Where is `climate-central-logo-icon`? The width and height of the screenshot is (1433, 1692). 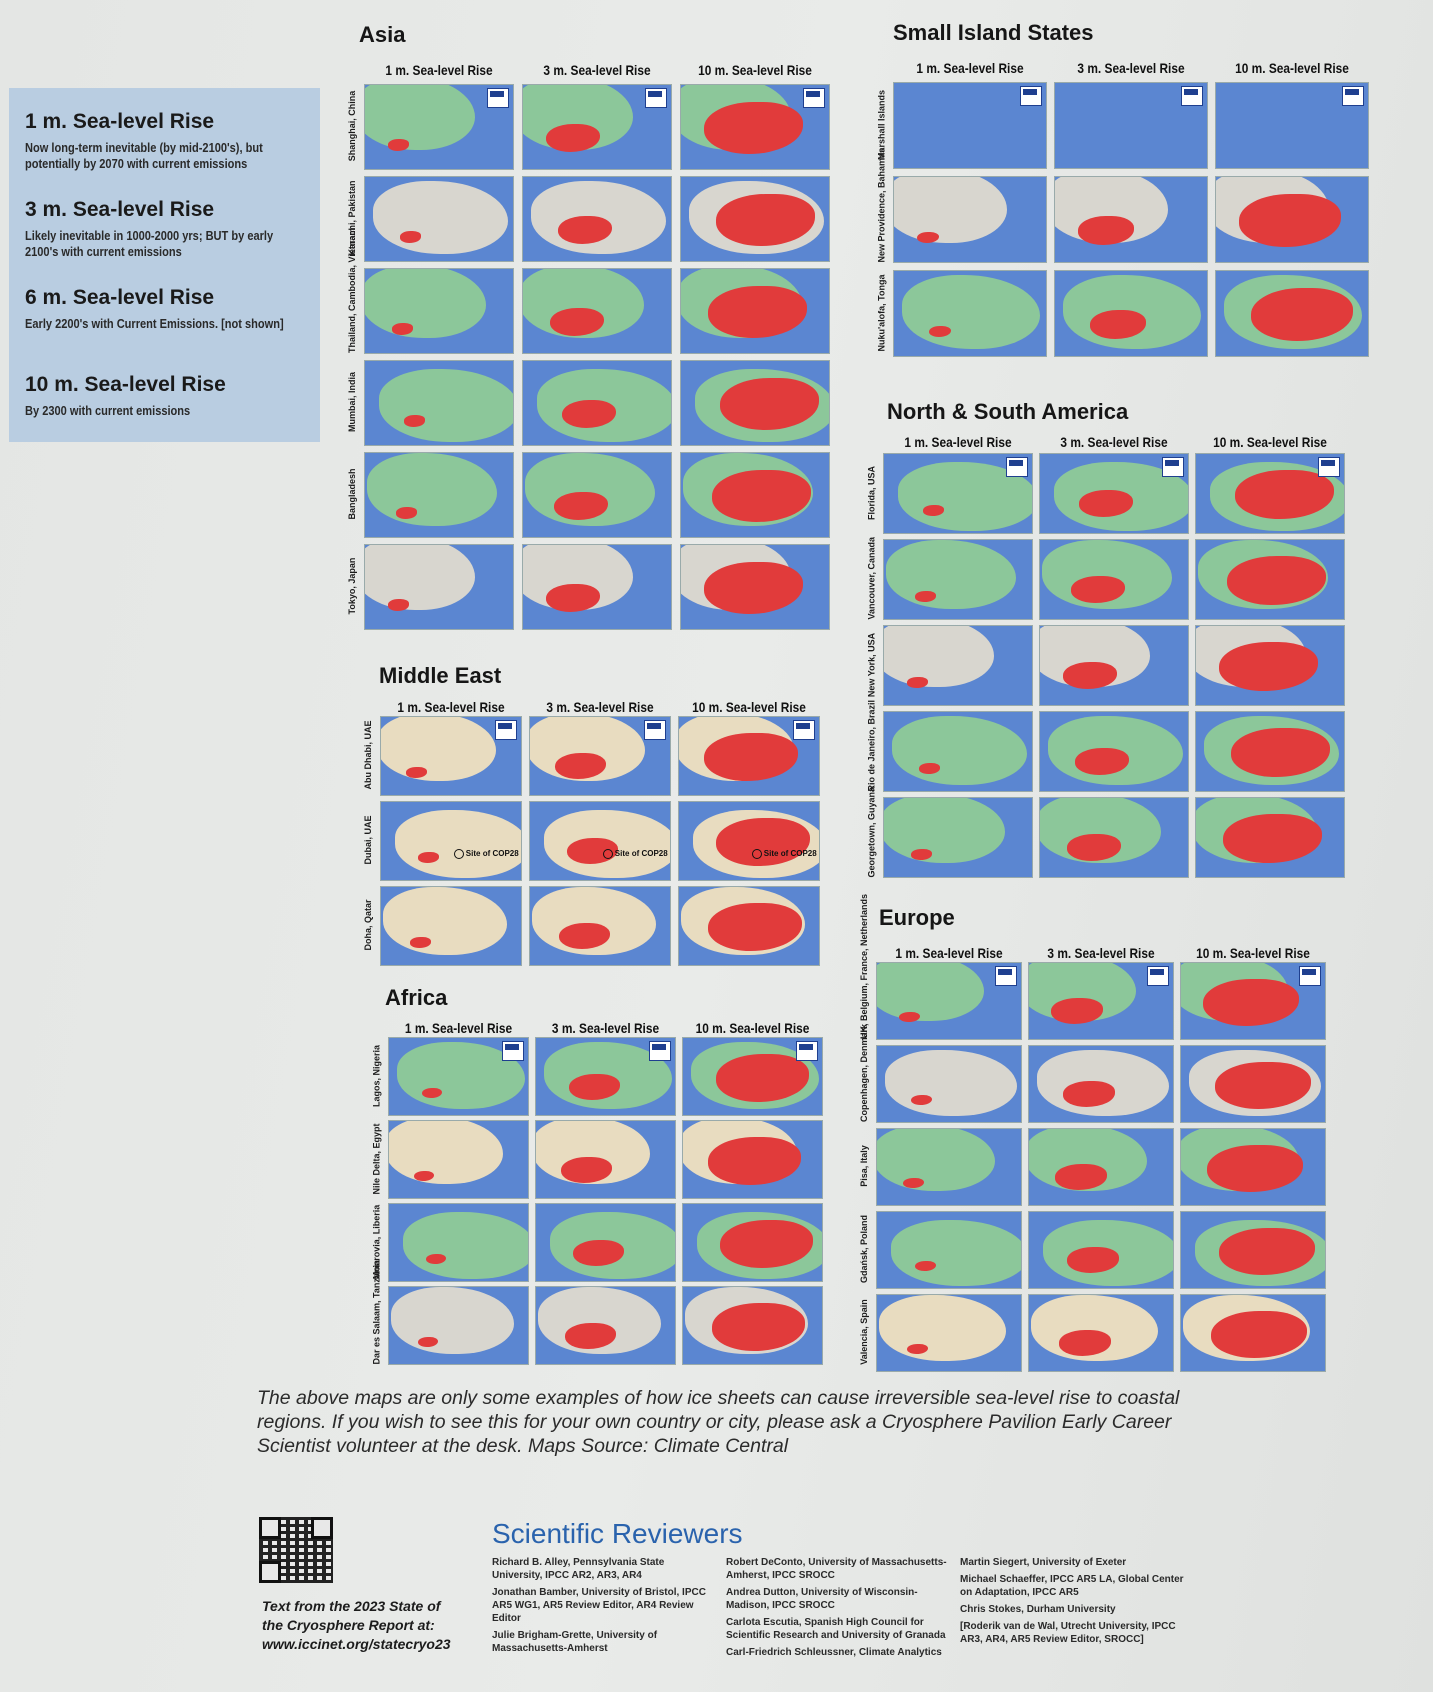 climate-central-logo-icon is located at coordinates (656, 98).